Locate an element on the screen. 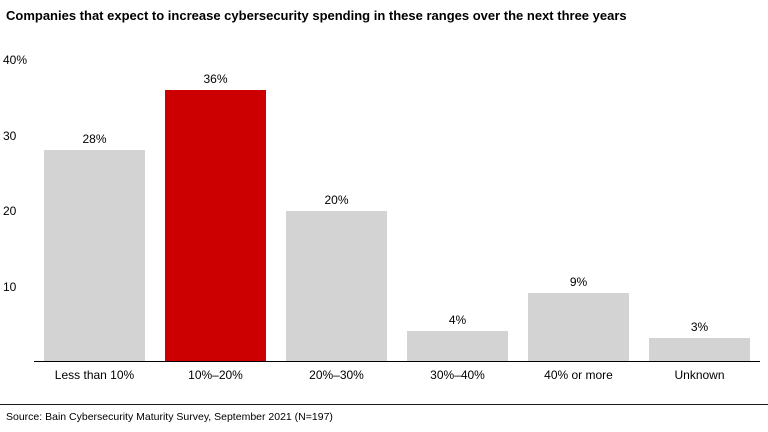 Image resolution: width=768 pixels, height=432 pixels. y-tick-label: 40% is located at coordinates (15, 60).